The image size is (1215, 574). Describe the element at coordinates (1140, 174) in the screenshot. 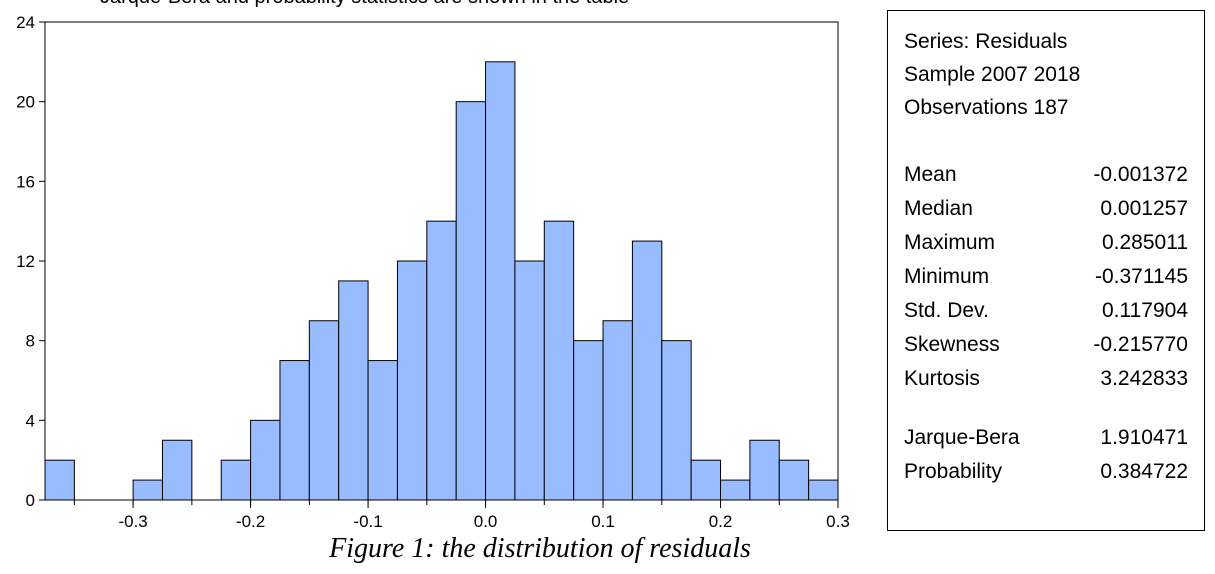

I see `stat-value: -0.001372` at that location.